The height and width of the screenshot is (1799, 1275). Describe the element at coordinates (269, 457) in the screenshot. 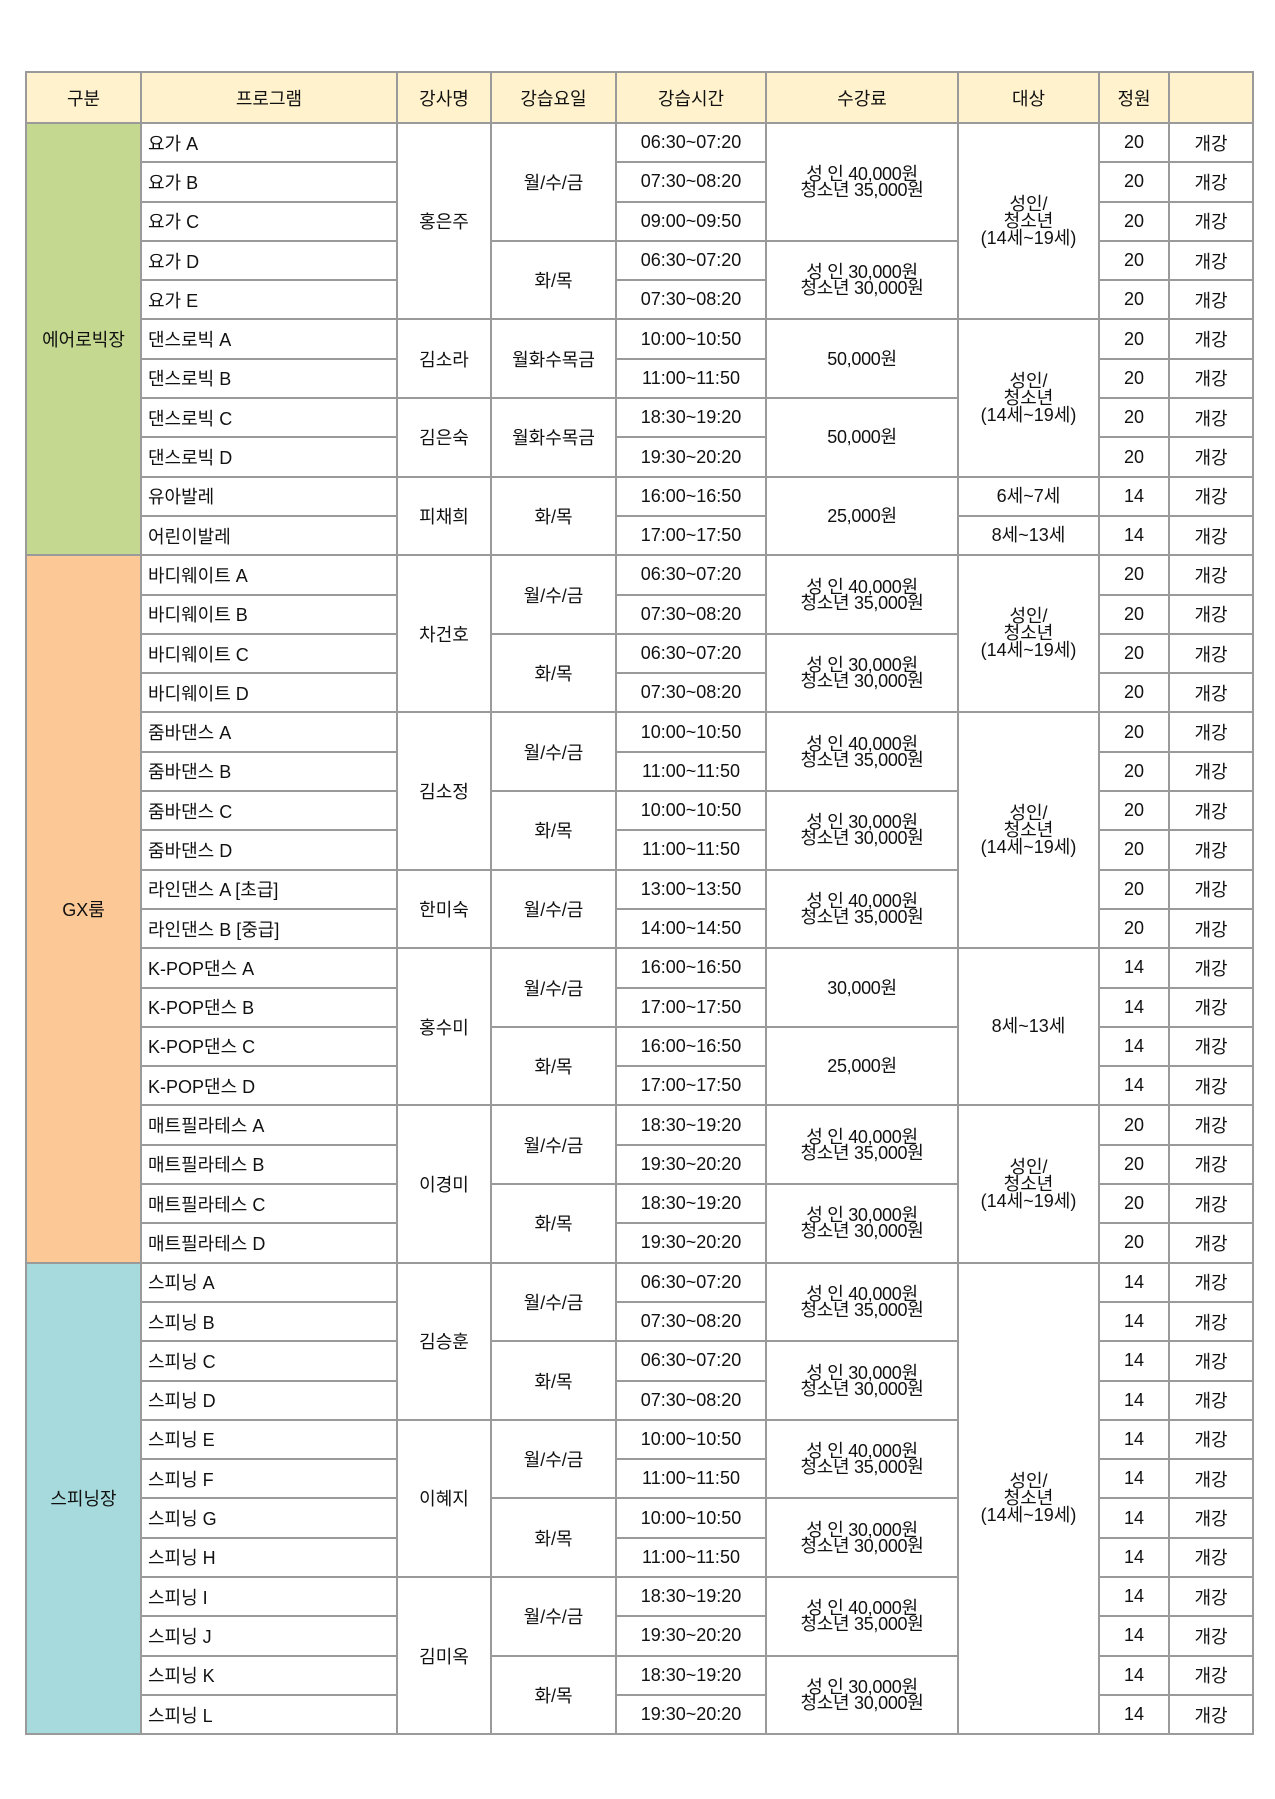

I see `program-name: 댄스로빅 D` at that location.